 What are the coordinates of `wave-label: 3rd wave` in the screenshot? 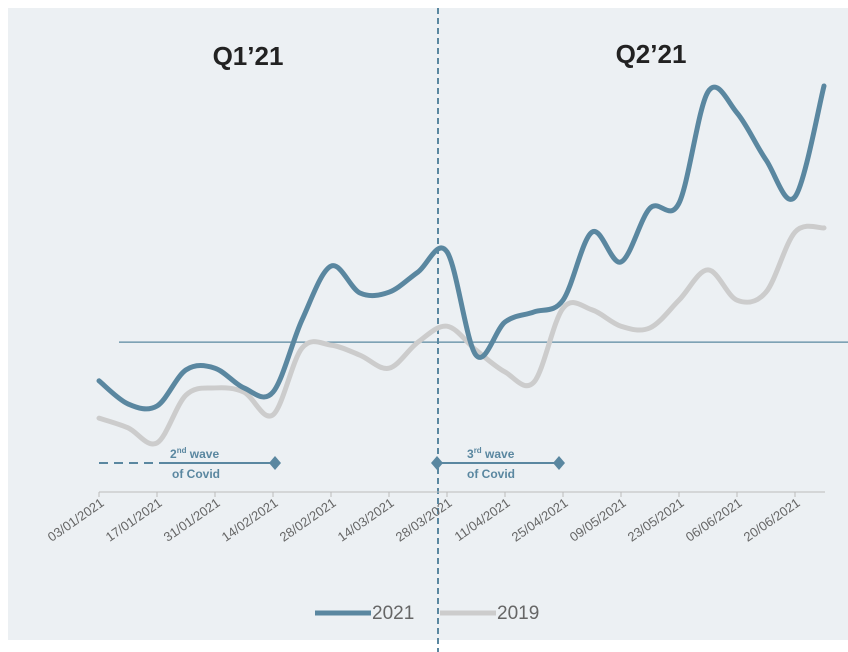 It's located at (491, 453).